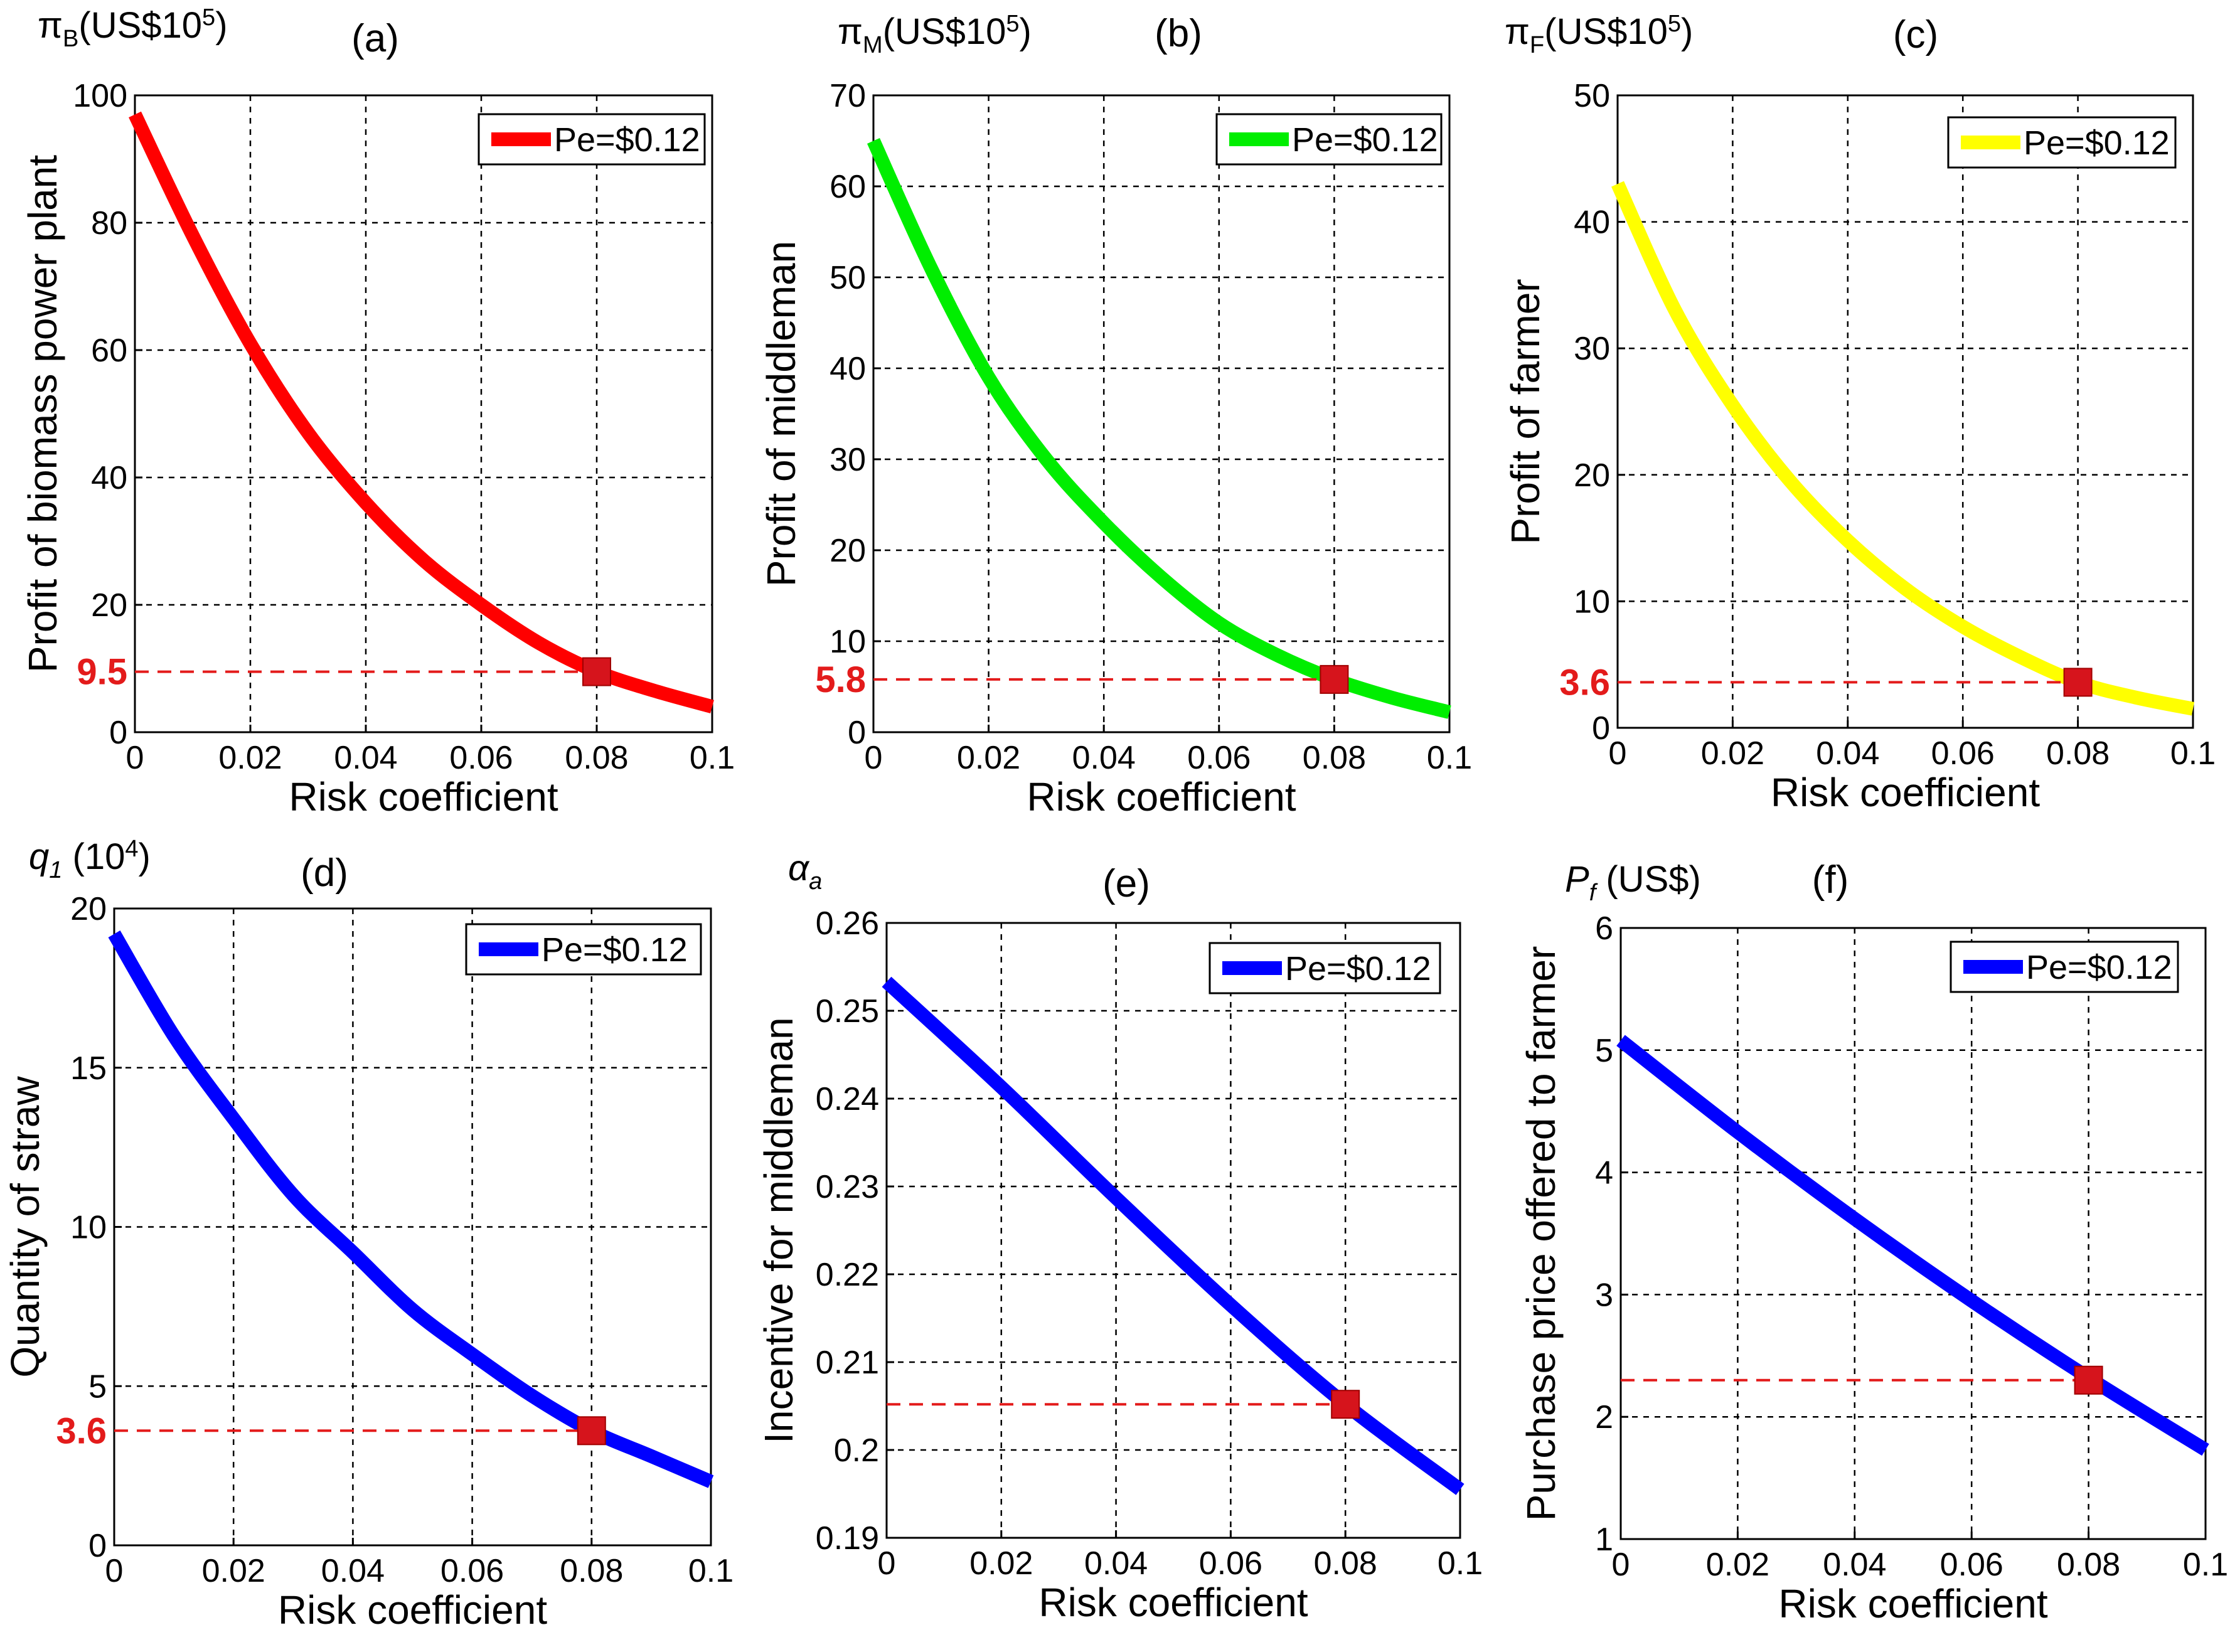  I want to click on unit-subscript: M, so click(873, 45).